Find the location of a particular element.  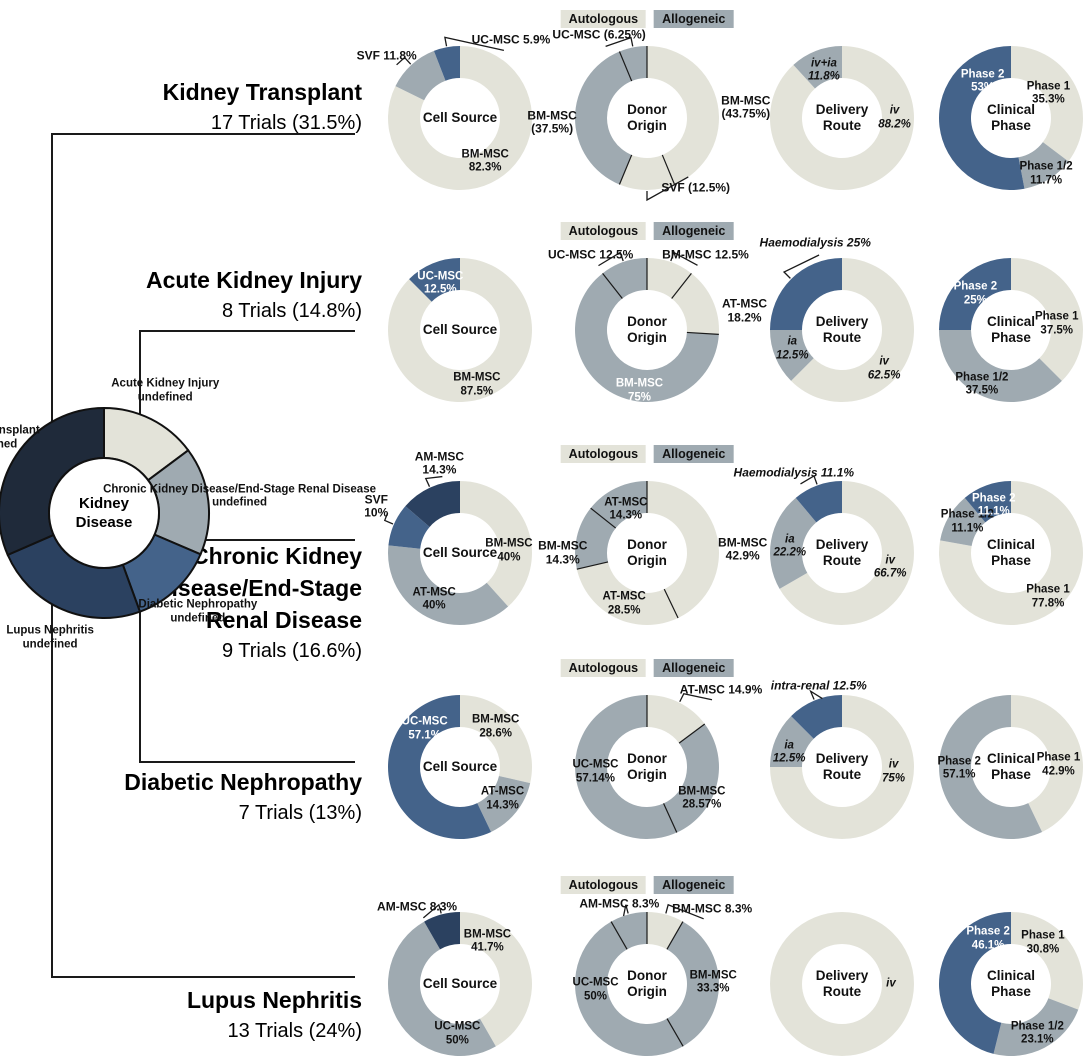

disease-trials-count: 8 Trials (14.8%) is located at coordinates (291, 311).